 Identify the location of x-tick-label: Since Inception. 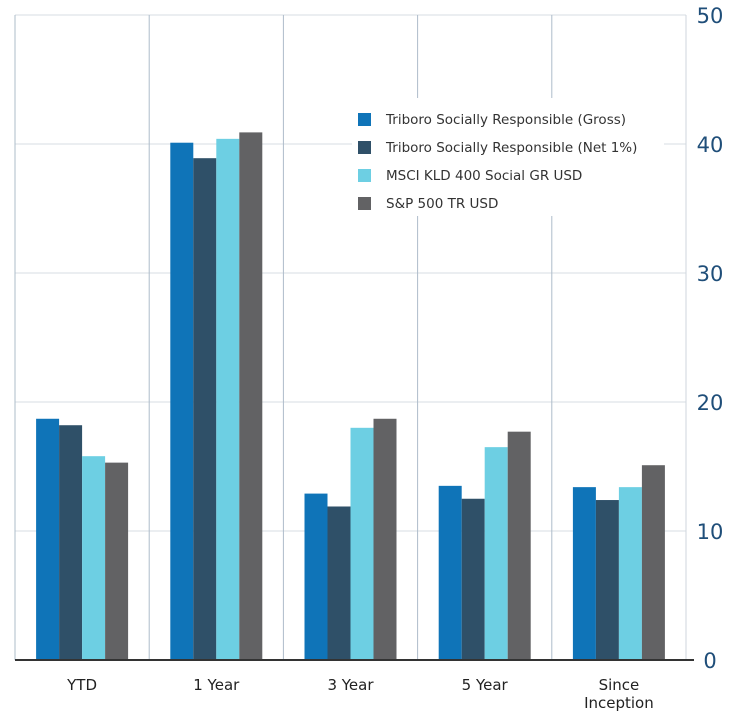
(619, 694).